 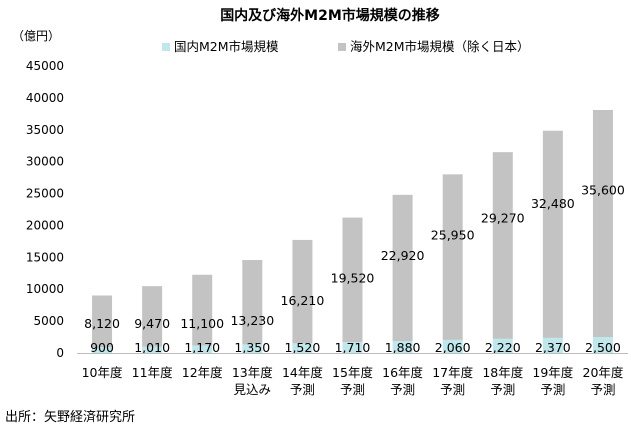 I want to click on bar-label-overseas: 9,470, so click(x=152, y=323).